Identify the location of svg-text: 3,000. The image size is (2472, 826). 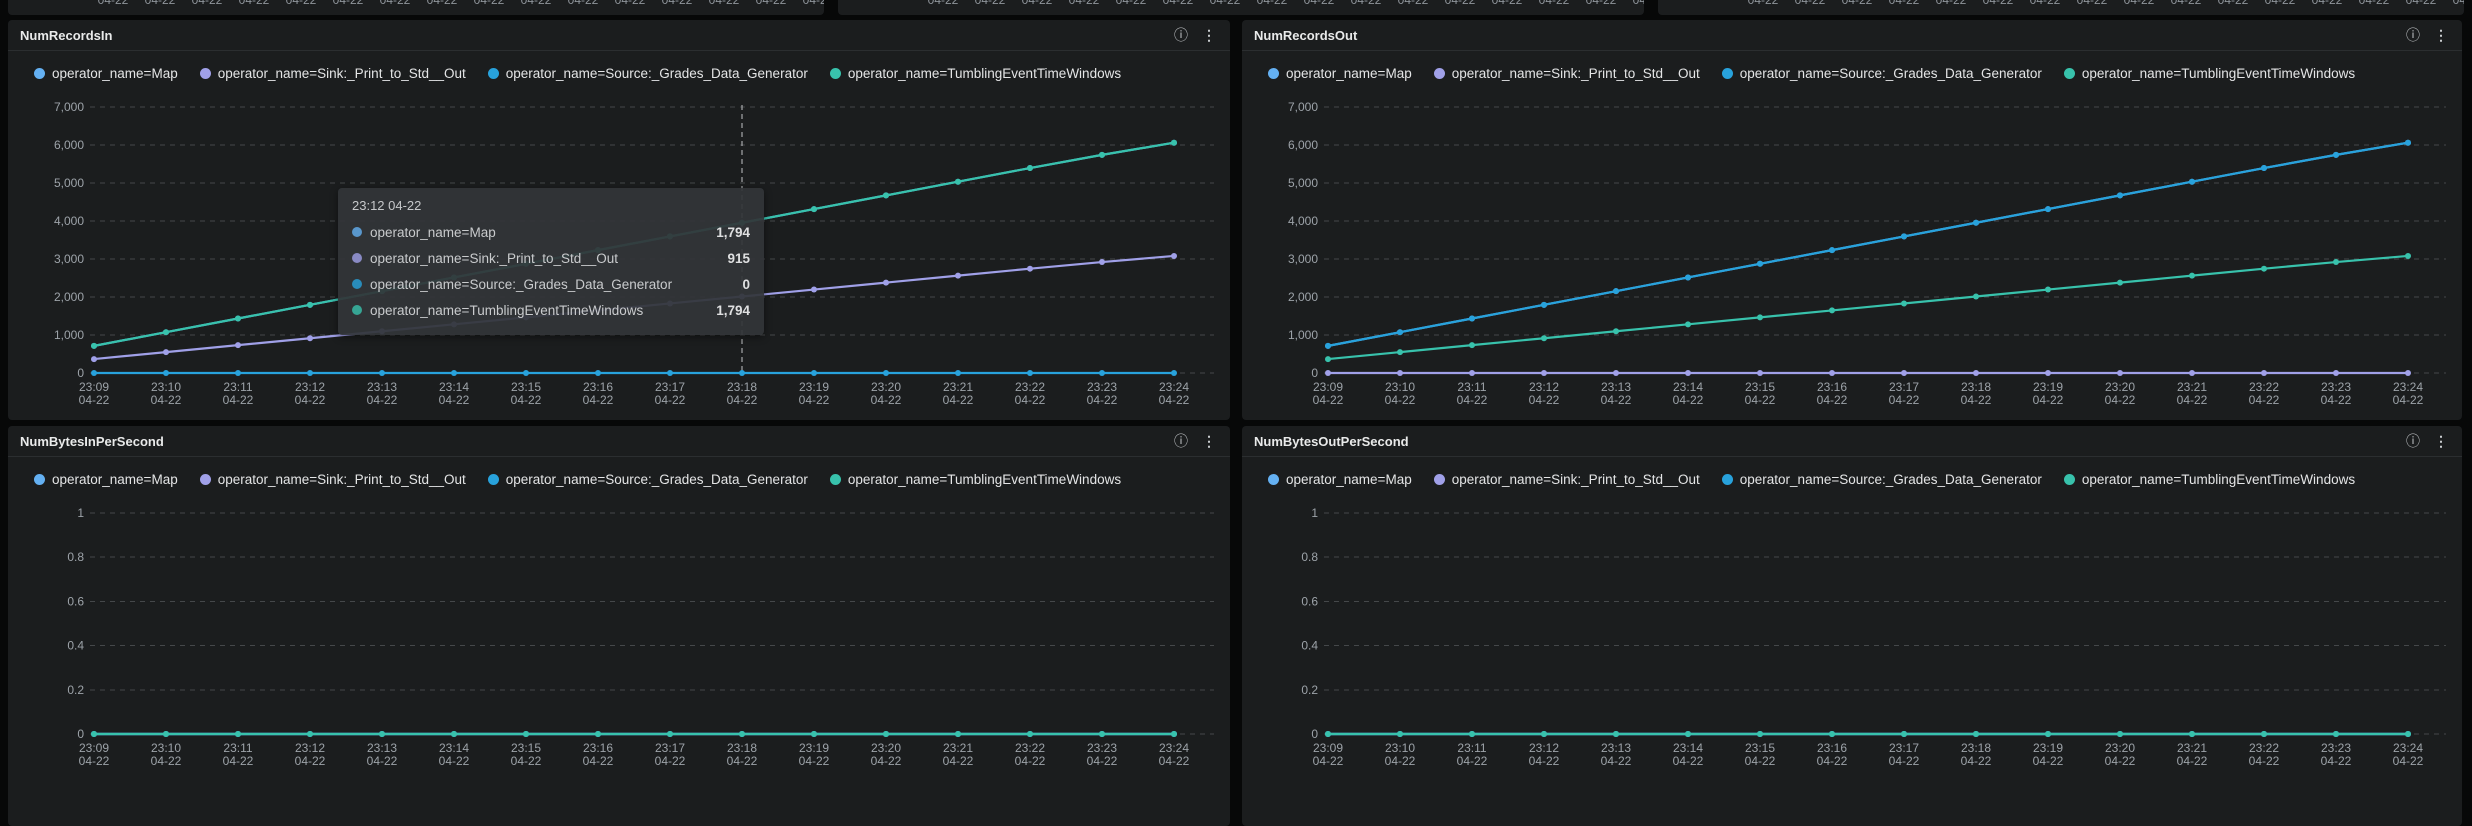
(69, 259).